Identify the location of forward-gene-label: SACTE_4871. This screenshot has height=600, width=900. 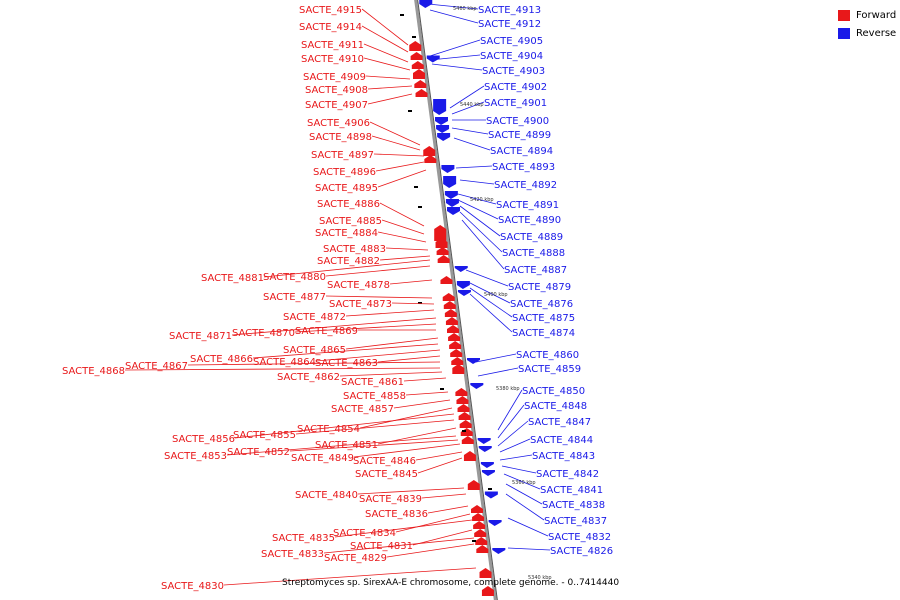
(200, 336).